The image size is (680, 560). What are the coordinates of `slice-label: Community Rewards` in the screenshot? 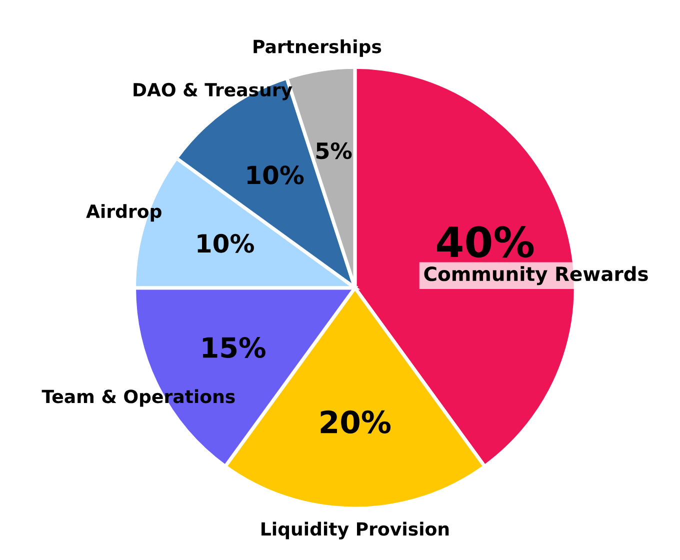 It's located at (536, 276).